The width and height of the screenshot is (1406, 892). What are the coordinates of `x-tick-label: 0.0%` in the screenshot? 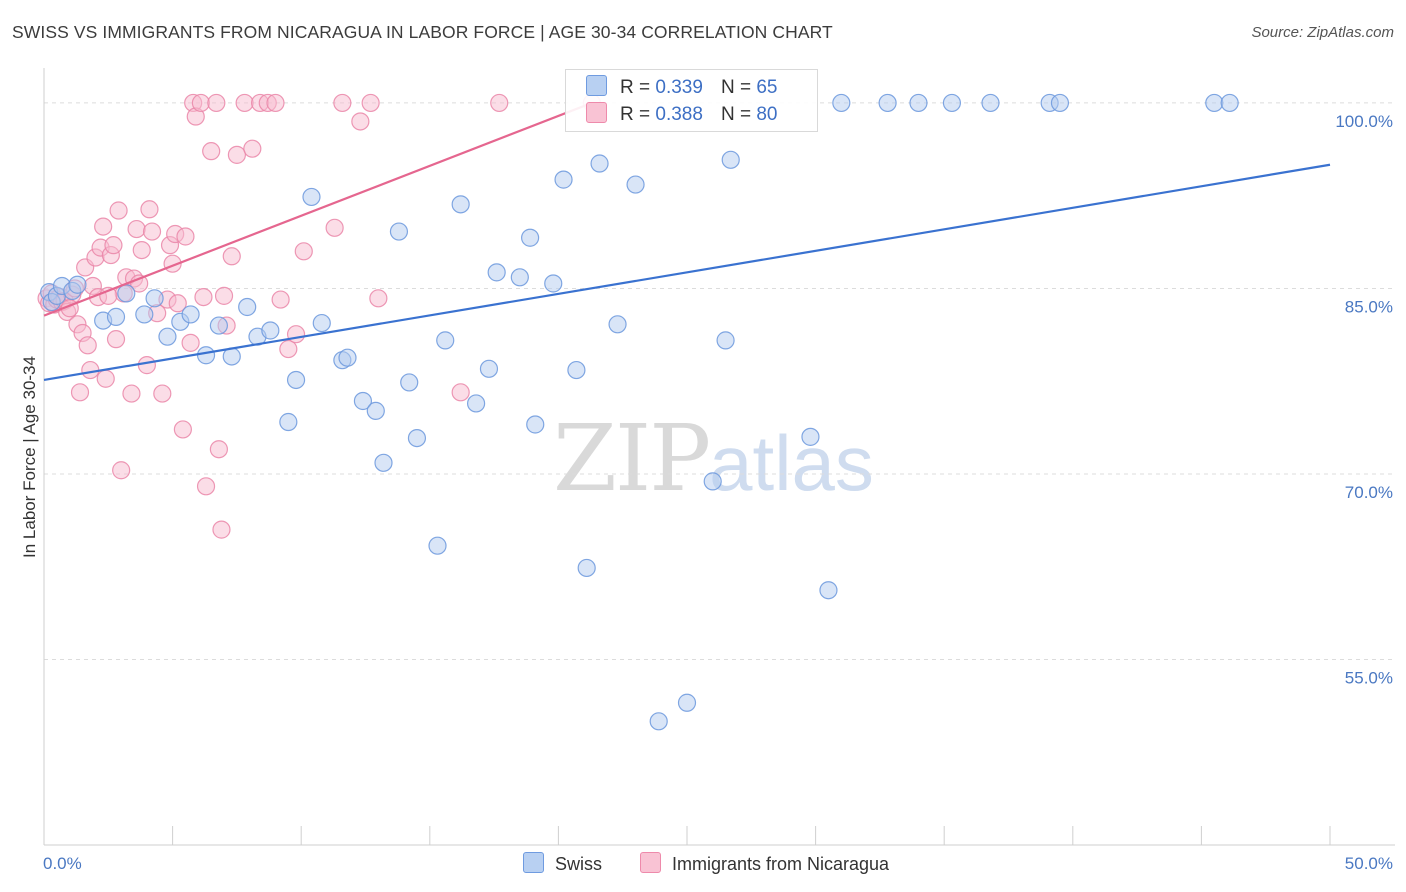 It's located at (62, 863).